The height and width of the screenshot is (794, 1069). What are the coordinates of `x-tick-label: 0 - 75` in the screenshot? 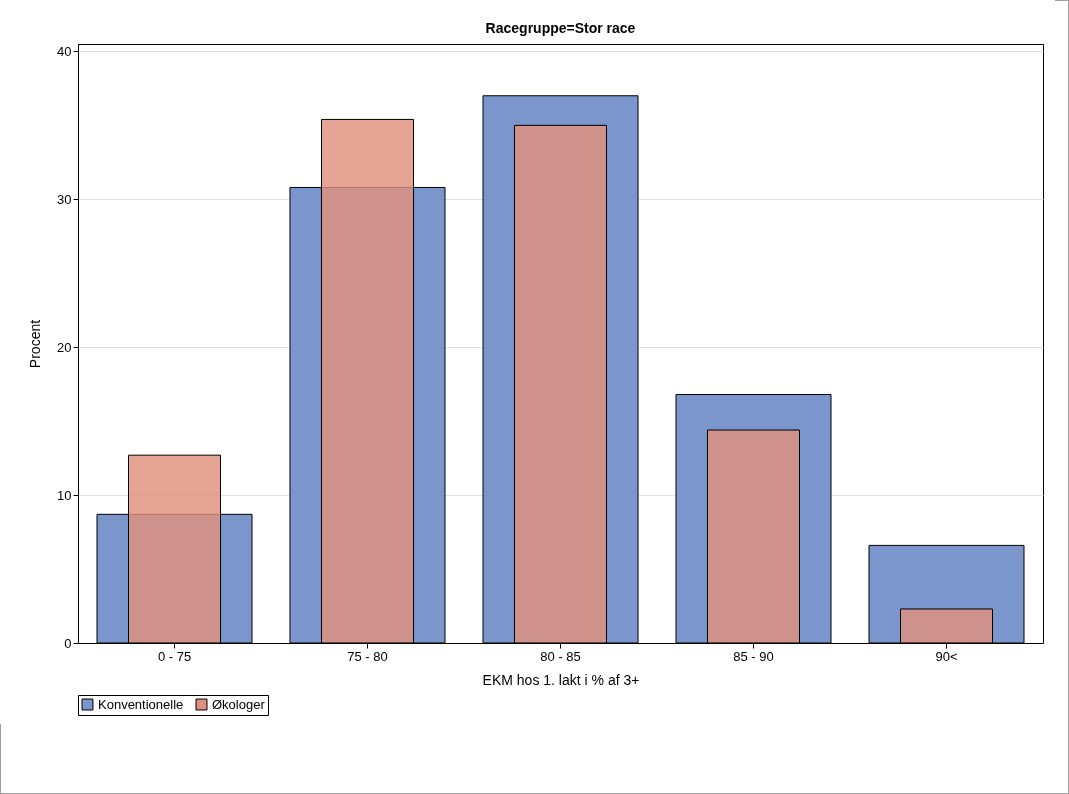 It's located at (174, 656).